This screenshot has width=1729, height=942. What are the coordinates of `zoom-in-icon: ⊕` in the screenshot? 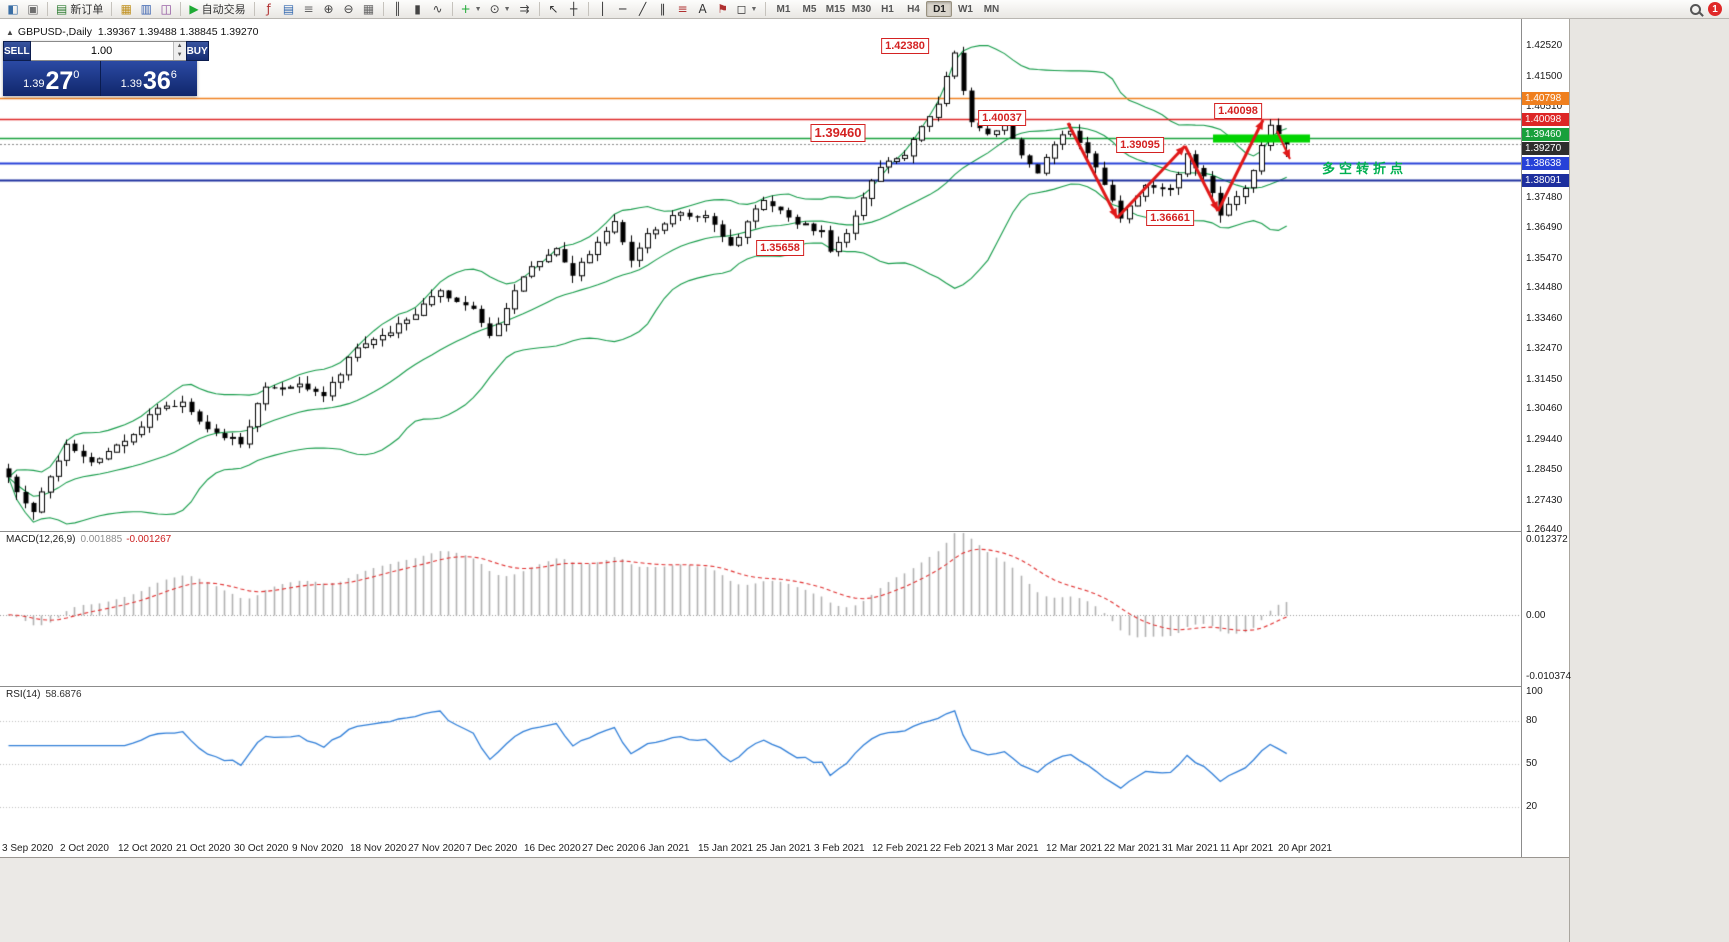 It's located at (329, 9).